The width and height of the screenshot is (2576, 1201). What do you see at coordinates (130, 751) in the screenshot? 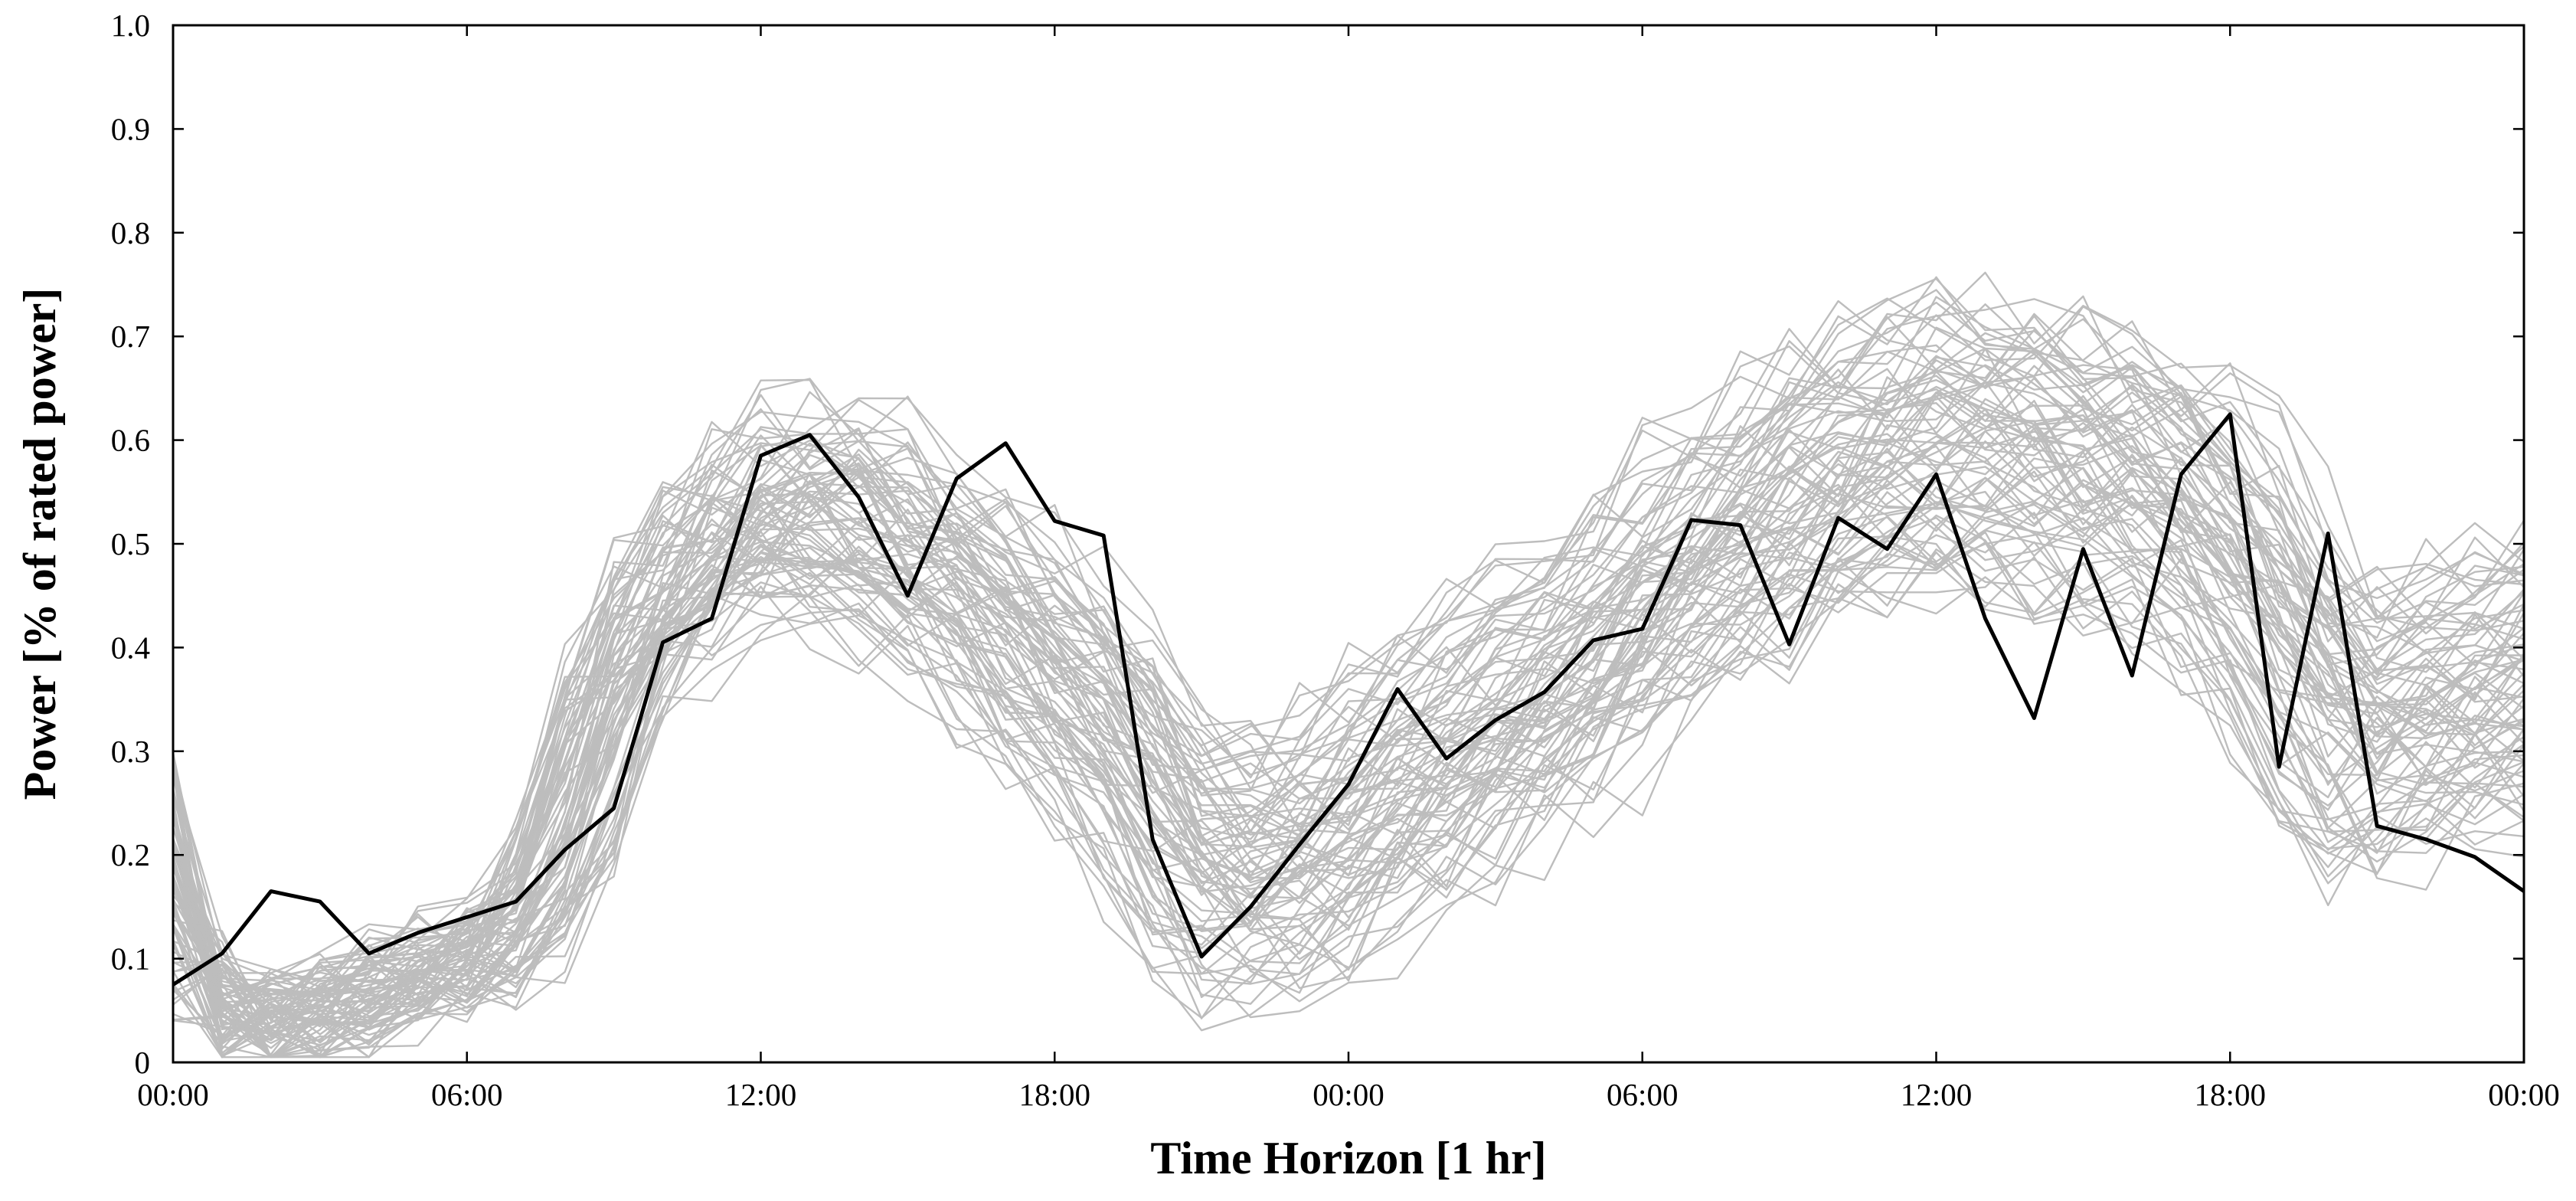
I see `y-tick-label: 0.3` at bounding box center [130, 751].